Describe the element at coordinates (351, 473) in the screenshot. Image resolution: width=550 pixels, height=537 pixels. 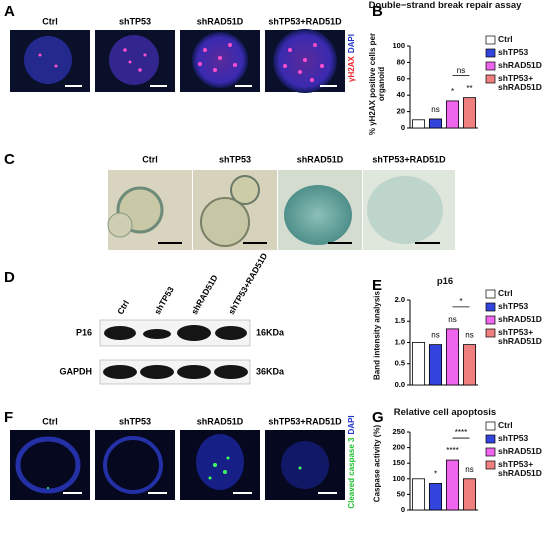
I see `stain-name: Cleaved caspase 3` at that location.